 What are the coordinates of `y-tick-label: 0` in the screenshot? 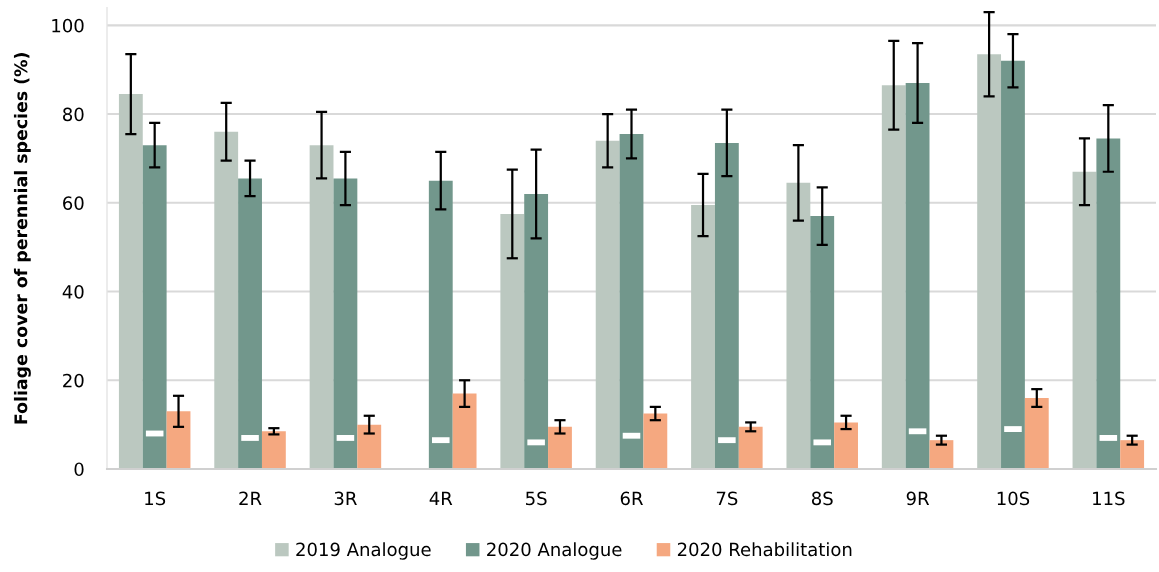 It's located at (79, 469).